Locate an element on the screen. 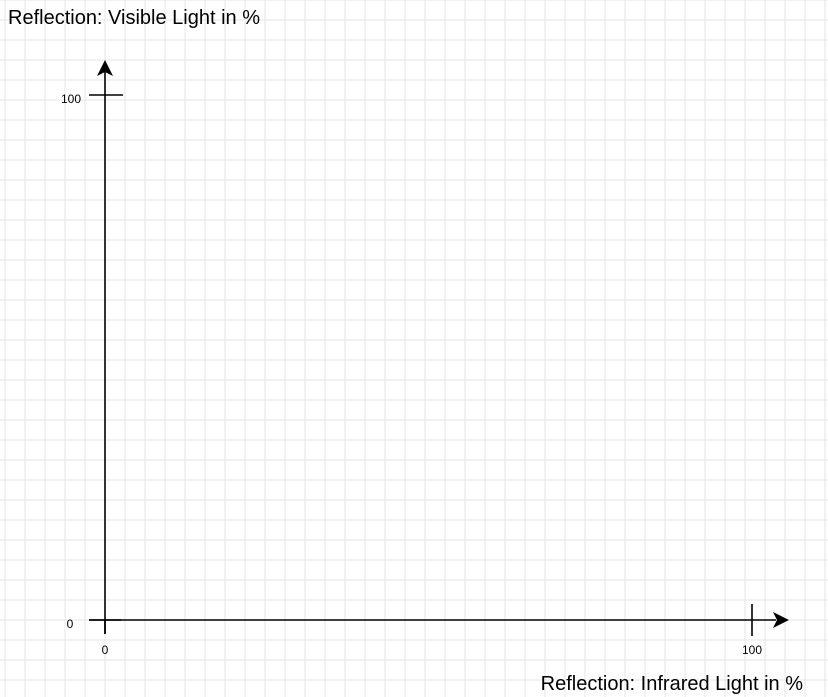 The height and width of the screenshot is (697, 828). x-axis-arrow-icon is located at coordinates (781, 620).